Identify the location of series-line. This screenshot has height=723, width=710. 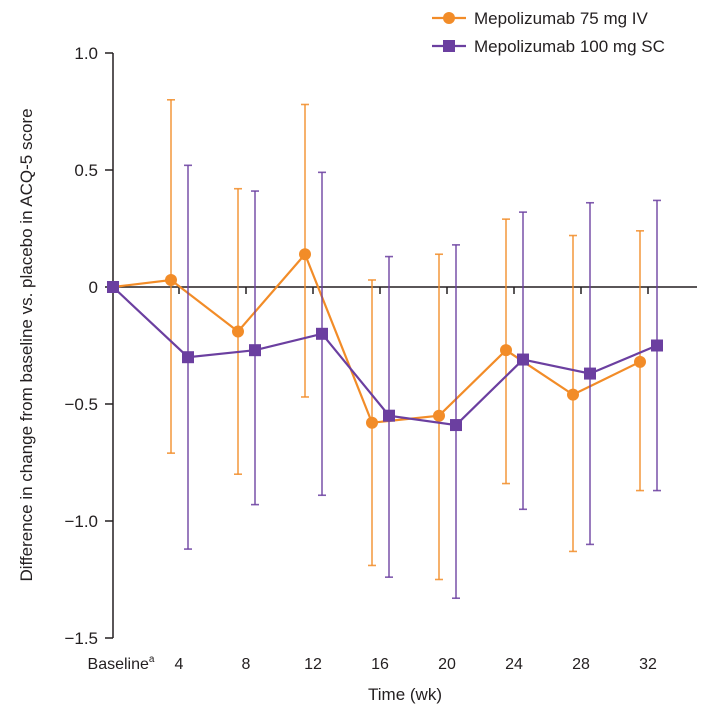
(385, 356).